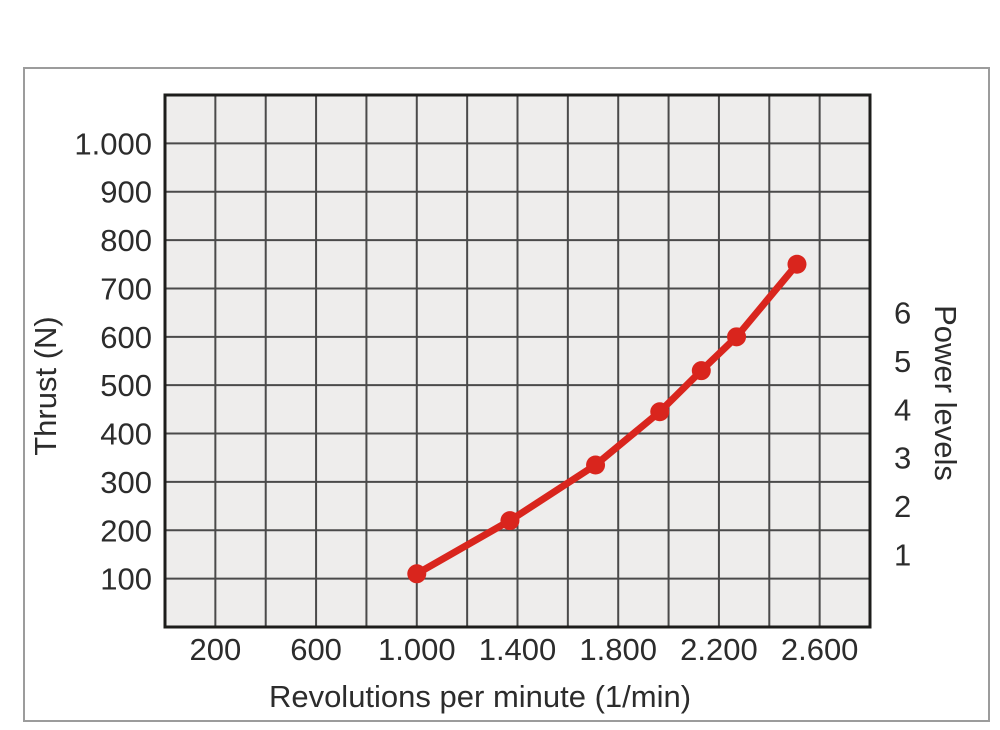  Describe the element at coordinates (902, 554) in the screenshot. I see `power-level-label: 1` at that location.